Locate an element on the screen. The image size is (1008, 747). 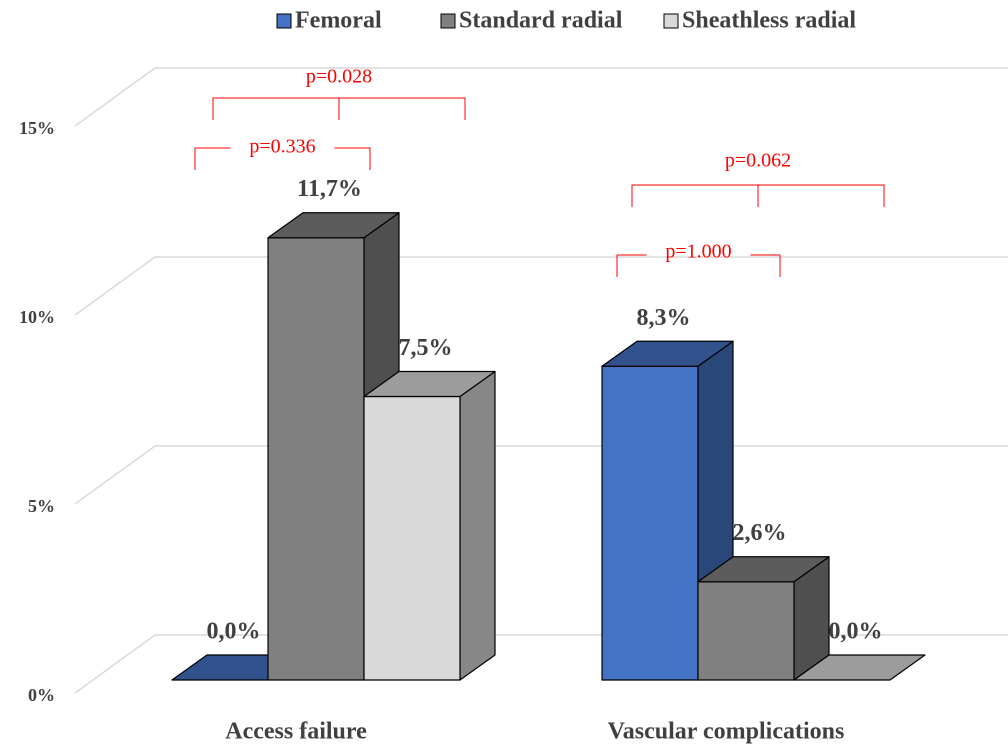
value-label: 8,3% is located at coordinates (664, 318).